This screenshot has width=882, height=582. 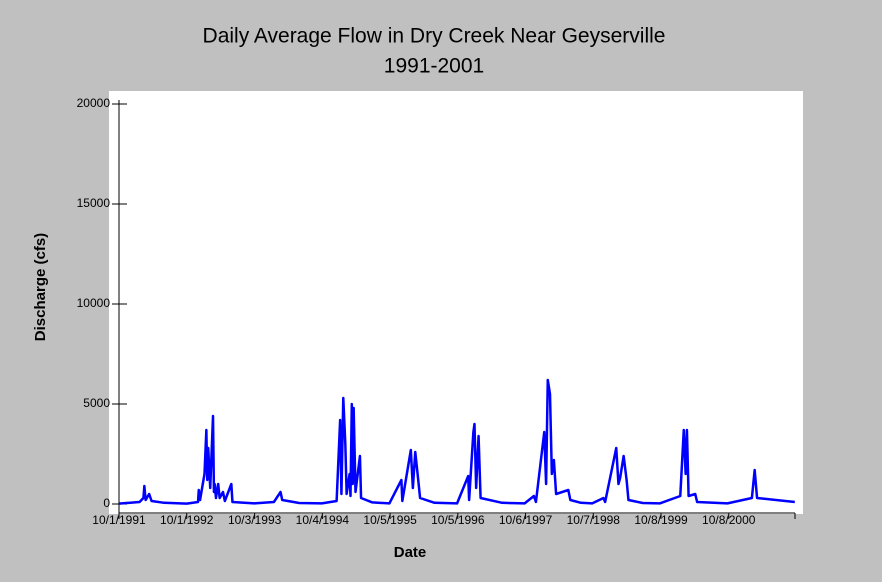 What do you see at coordinates (106, 503) in the screenshot?
I see `y-tick-label: 0` at bounding box center [106, 503].